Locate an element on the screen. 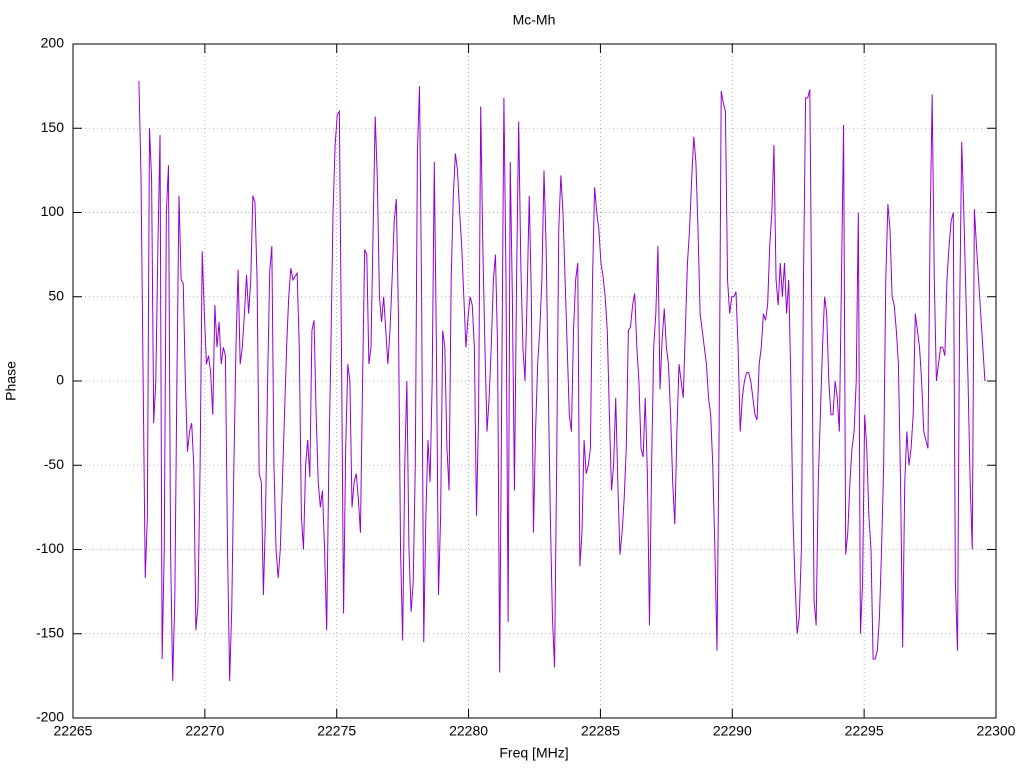  x-tick-label: 22285 is located at coordinates (600, 731).